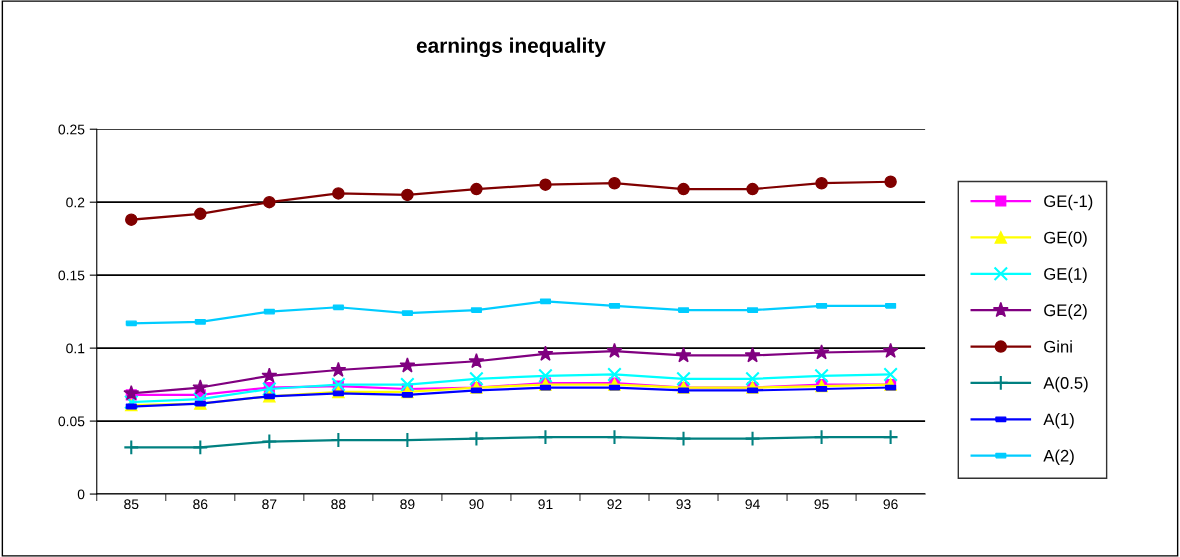  I want to click on legend-label: A(2), so click(1058, 457).